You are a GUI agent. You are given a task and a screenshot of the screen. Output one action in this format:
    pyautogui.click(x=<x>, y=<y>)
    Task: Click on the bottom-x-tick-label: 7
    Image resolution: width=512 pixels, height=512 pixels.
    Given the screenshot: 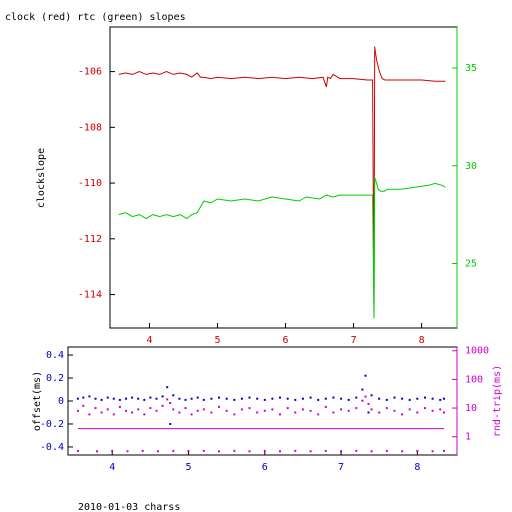 What is the action you would take?
    pyautogui.click(x=341, y=467)
    